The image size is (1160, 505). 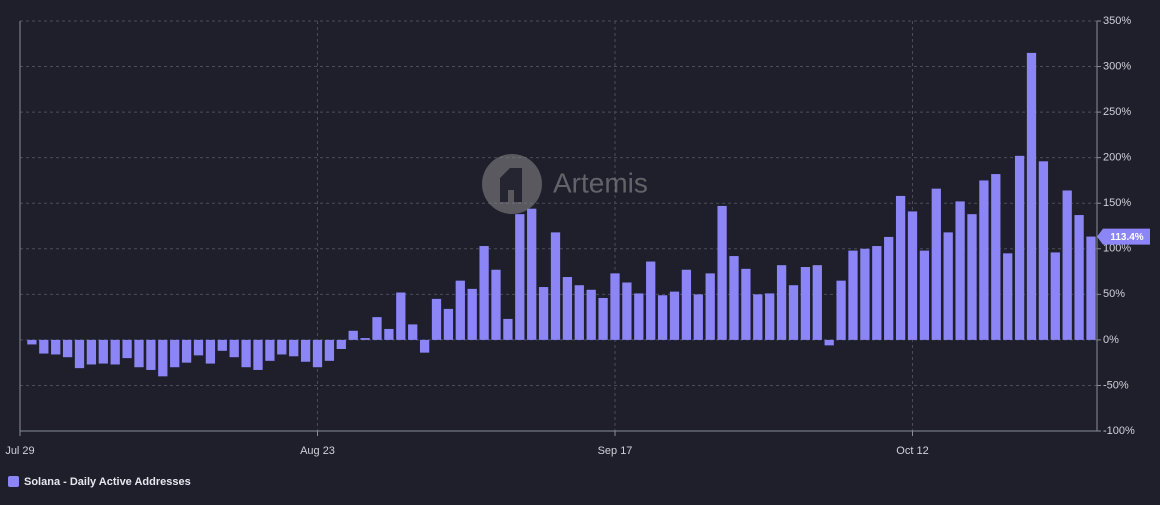 I want to click on y-tick-label: -100%, so click(x=1119, y=431).